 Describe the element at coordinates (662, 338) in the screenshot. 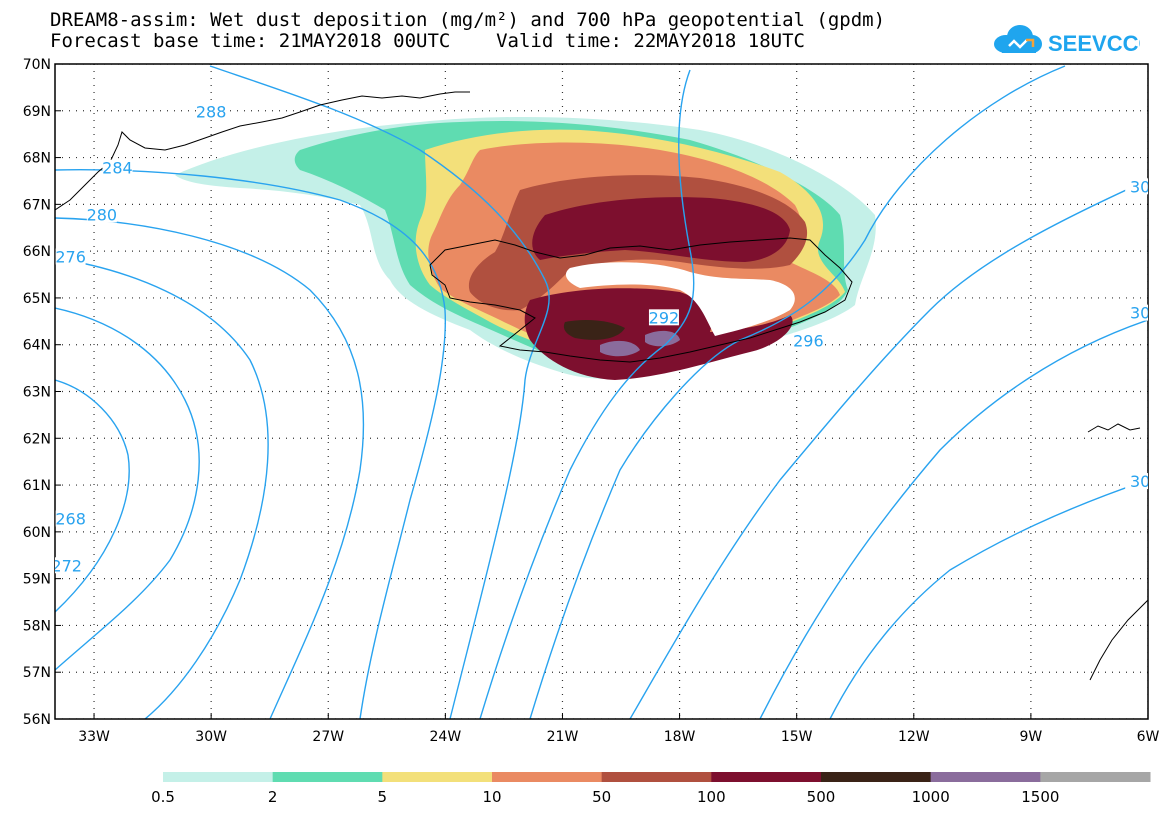

I see `deposition-1000-b` at that location.